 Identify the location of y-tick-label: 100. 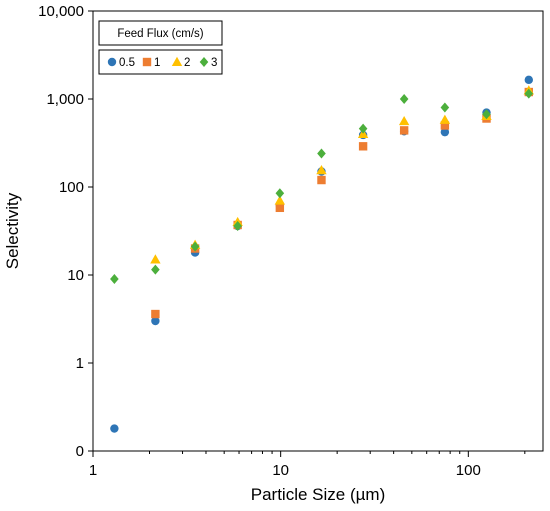
(71, 187).